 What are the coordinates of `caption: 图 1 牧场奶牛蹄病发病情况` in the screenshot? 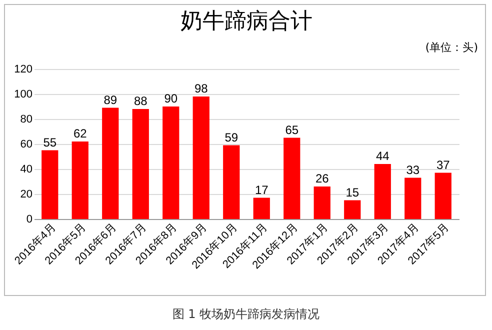 It's located at (246, 314).